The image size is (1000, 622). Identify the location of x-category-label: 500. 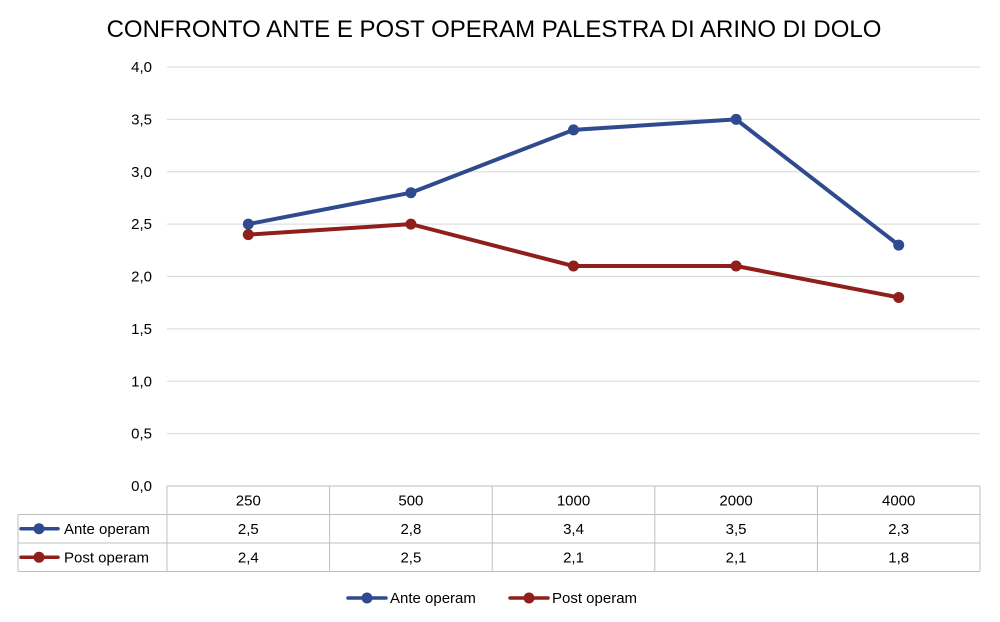
(410, 500).